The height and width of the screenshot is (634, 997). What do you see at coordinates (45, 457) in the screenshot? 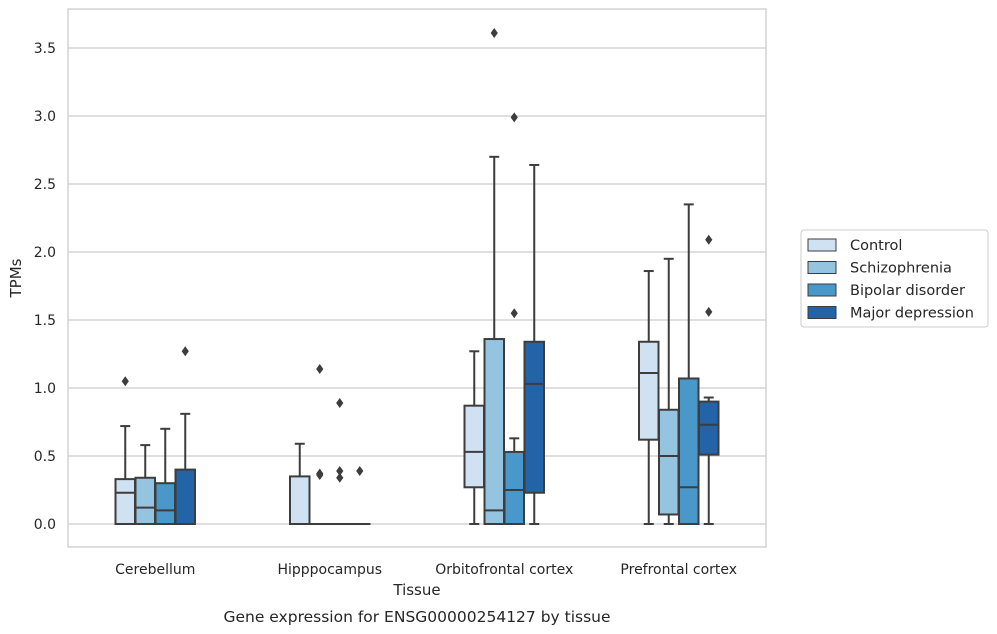
I see `y-tick-label: 0.5` at bounding box center [45, 457].